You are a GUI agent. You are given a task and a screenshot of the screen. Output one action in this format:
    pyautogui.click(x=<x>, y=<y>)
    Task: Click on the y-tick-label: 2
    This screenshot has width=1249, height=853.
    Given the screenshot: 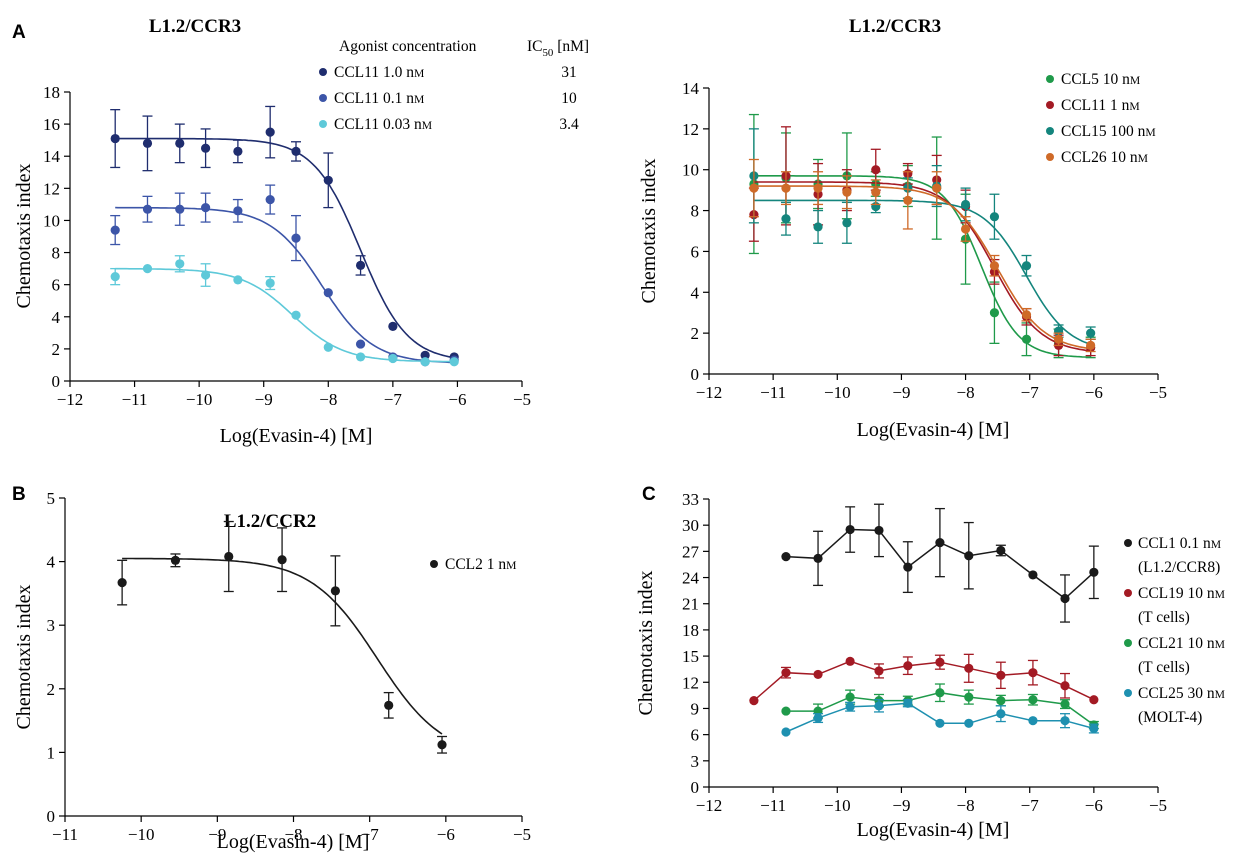 What is the action you would take?
    pyautogui.click(x=51, y=689)
    